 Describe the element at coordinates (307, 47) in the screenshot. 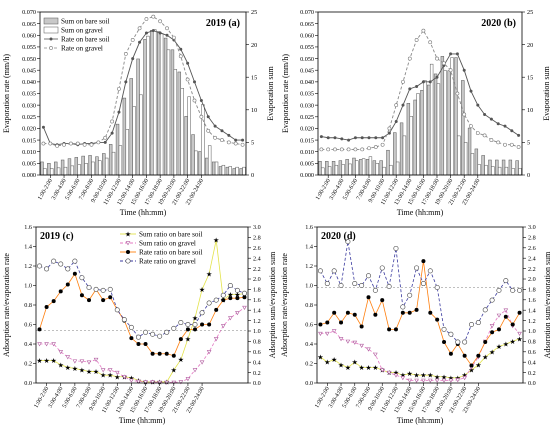

I see `y-tick-label: 0.055` at that location.